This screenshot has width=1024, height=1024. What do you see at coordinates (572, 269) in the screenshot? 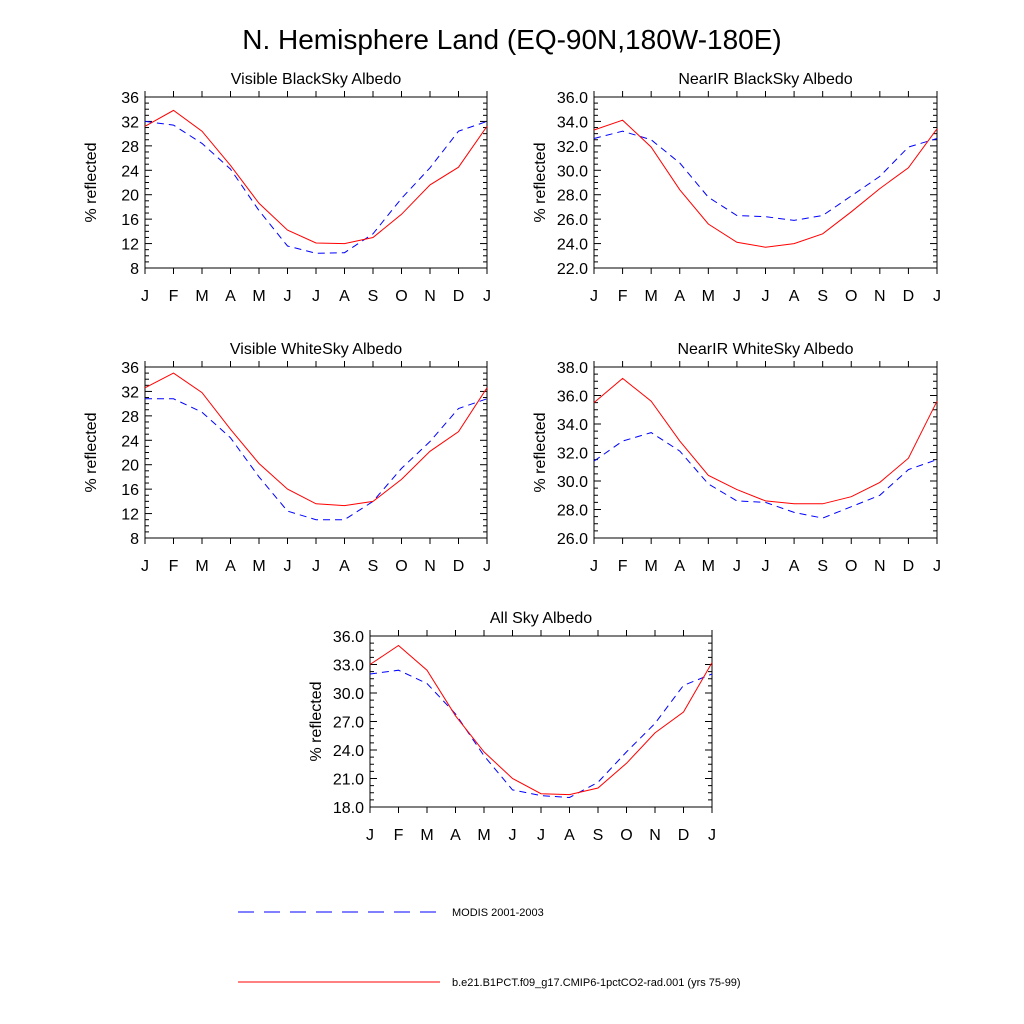
I see `y-tick-label: 22.0` at bounding box center [572, 269].